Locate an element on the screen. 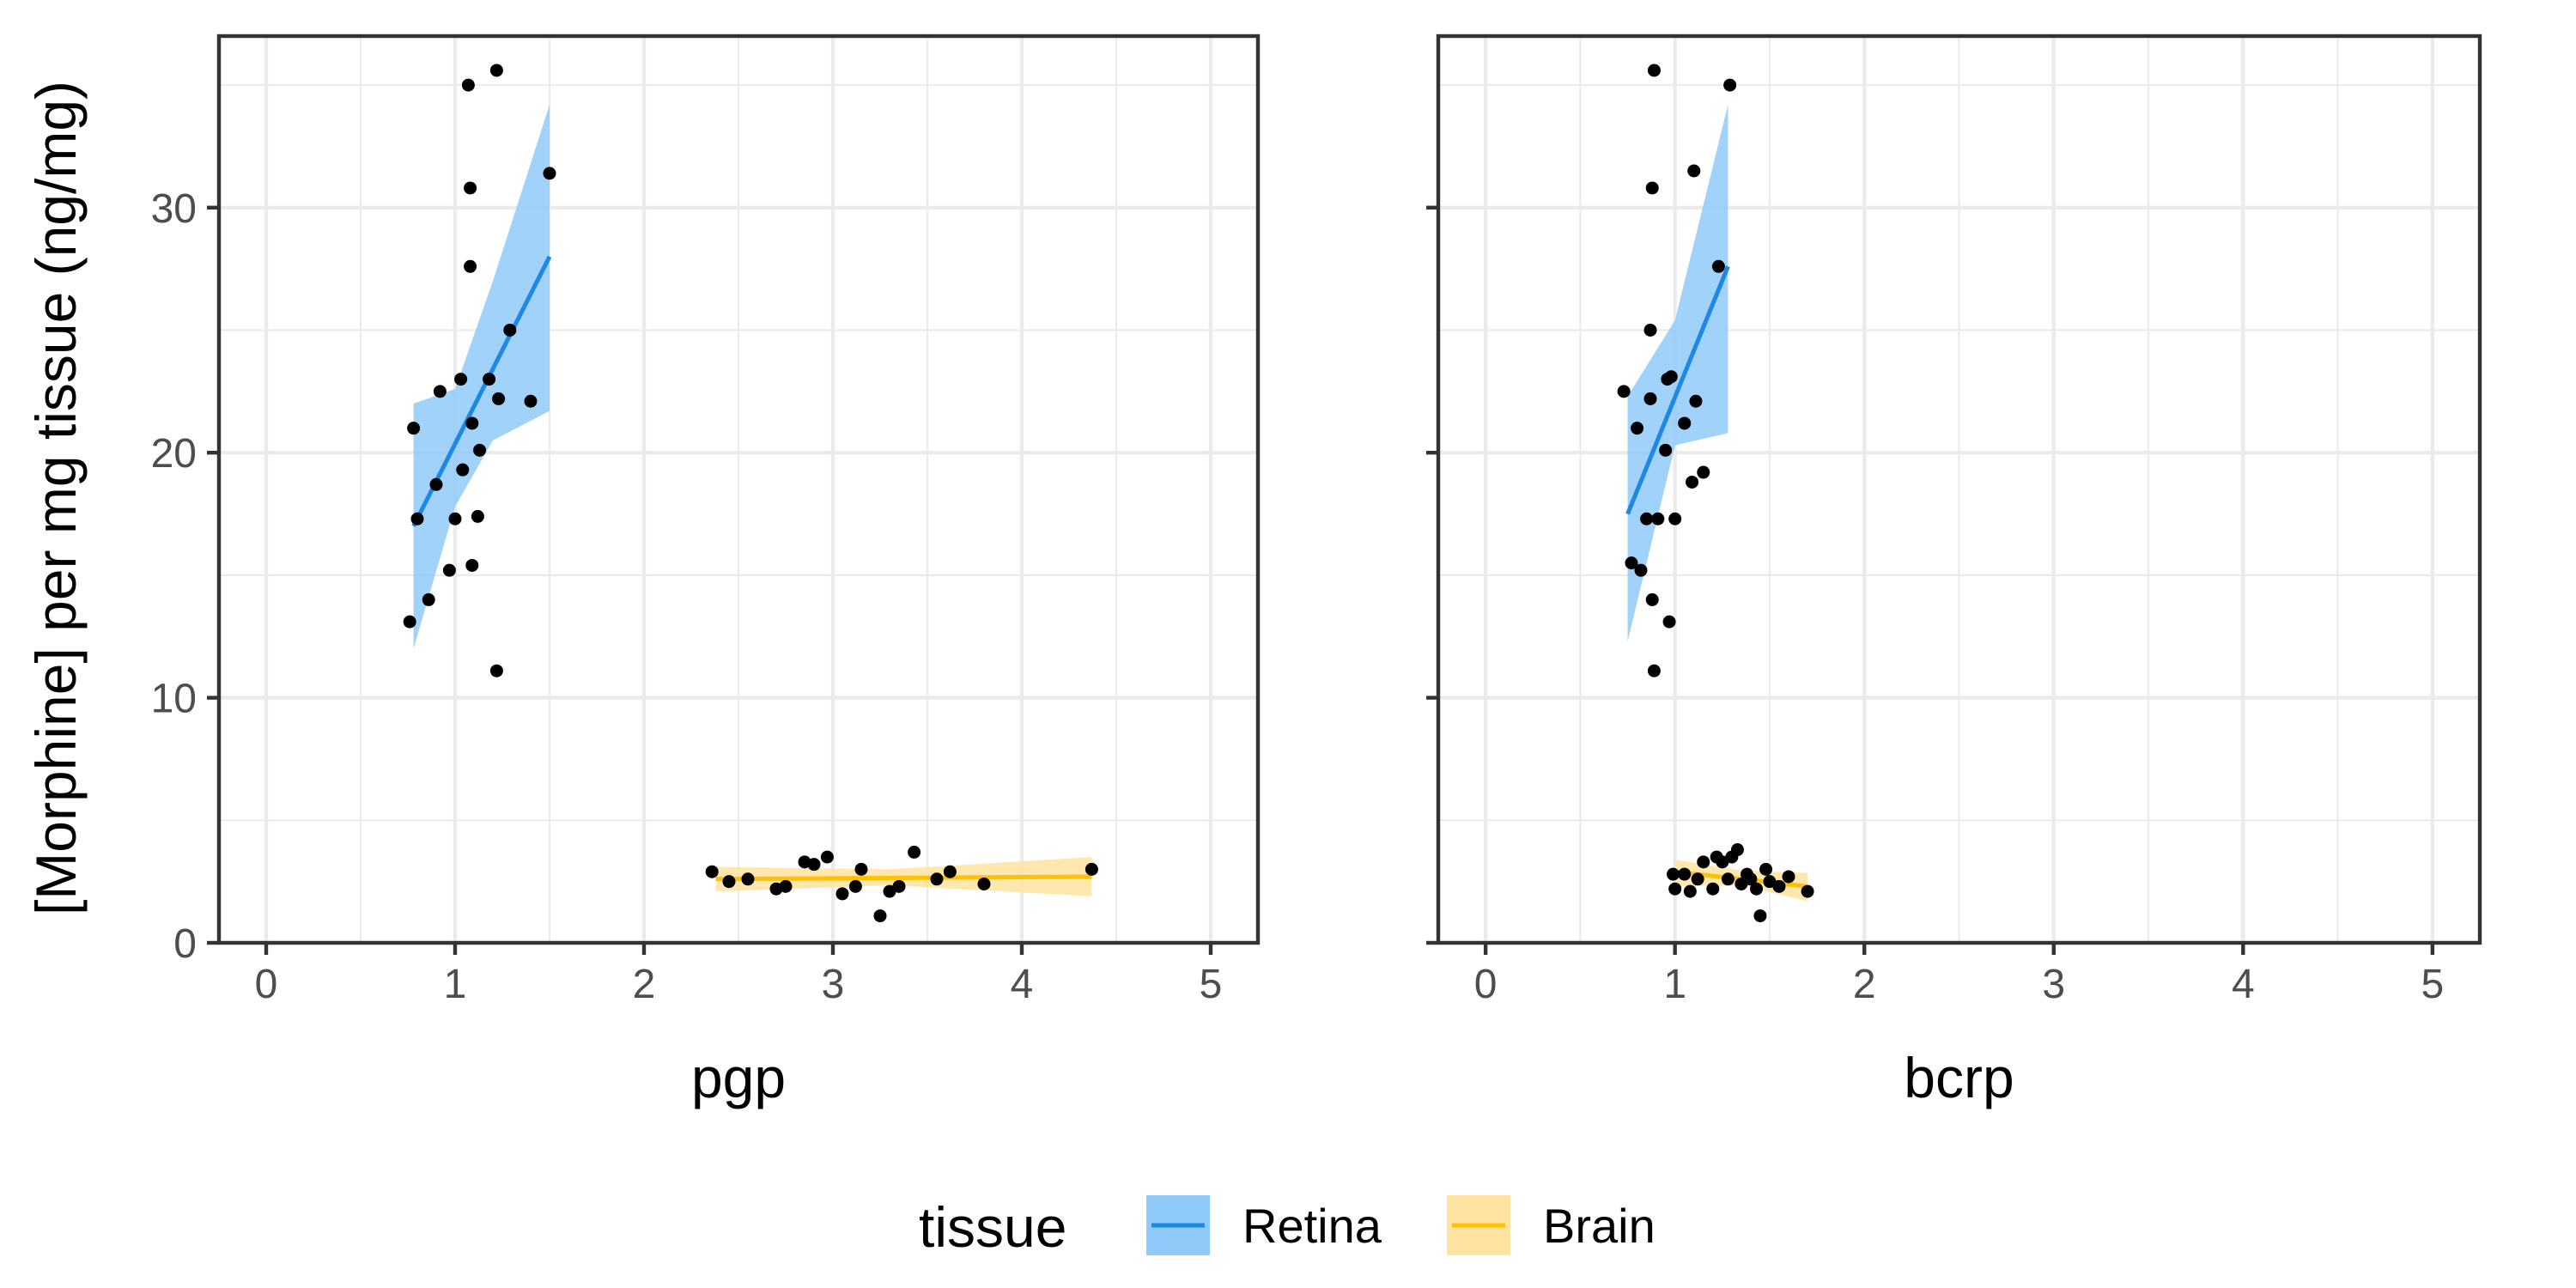 This screenshot has width=2576, height=1288. y-tick-label: 30 is located at coordinates (174, 209).